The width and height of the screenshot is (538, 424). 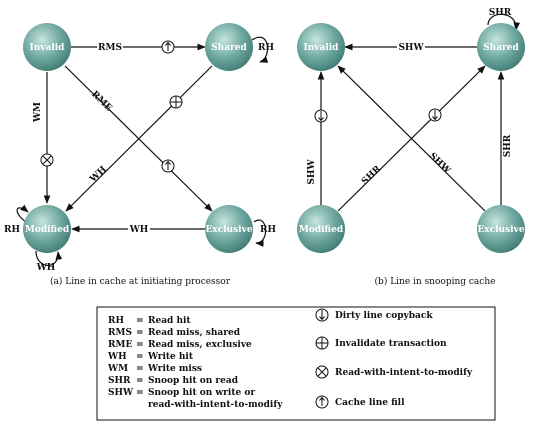 I want to click on edge-label-shw-top: SHW, so click(x=411, y=48).